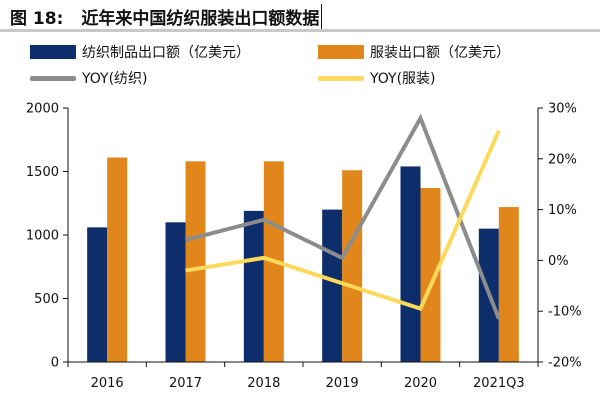 Image resolution: width=600 pixels, height=400 pixels. What do you see at coordinates (202, 16) in the screenshot?
I see `figure-title: 近年来中国纺织服装出口额数据` at bounding box center [202, 16].